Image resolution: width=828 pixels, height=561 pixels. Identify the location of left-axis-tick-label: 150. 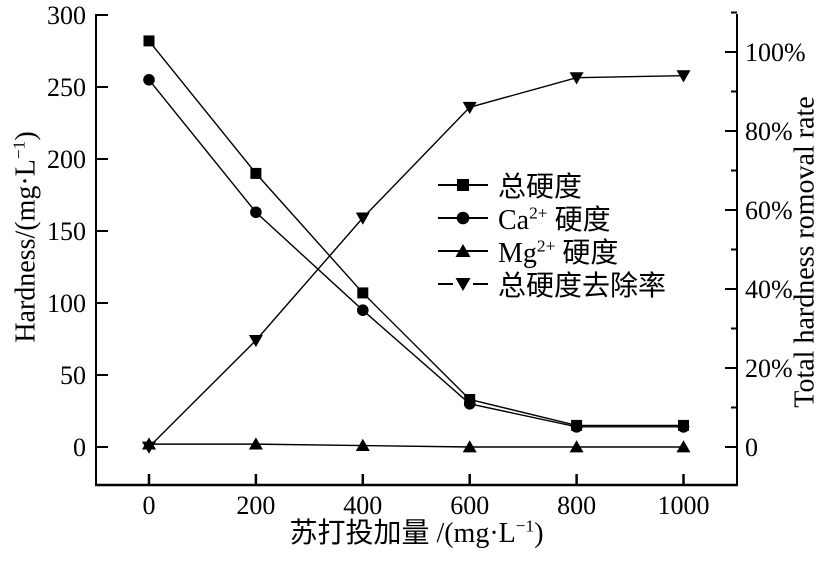
(66, 231).